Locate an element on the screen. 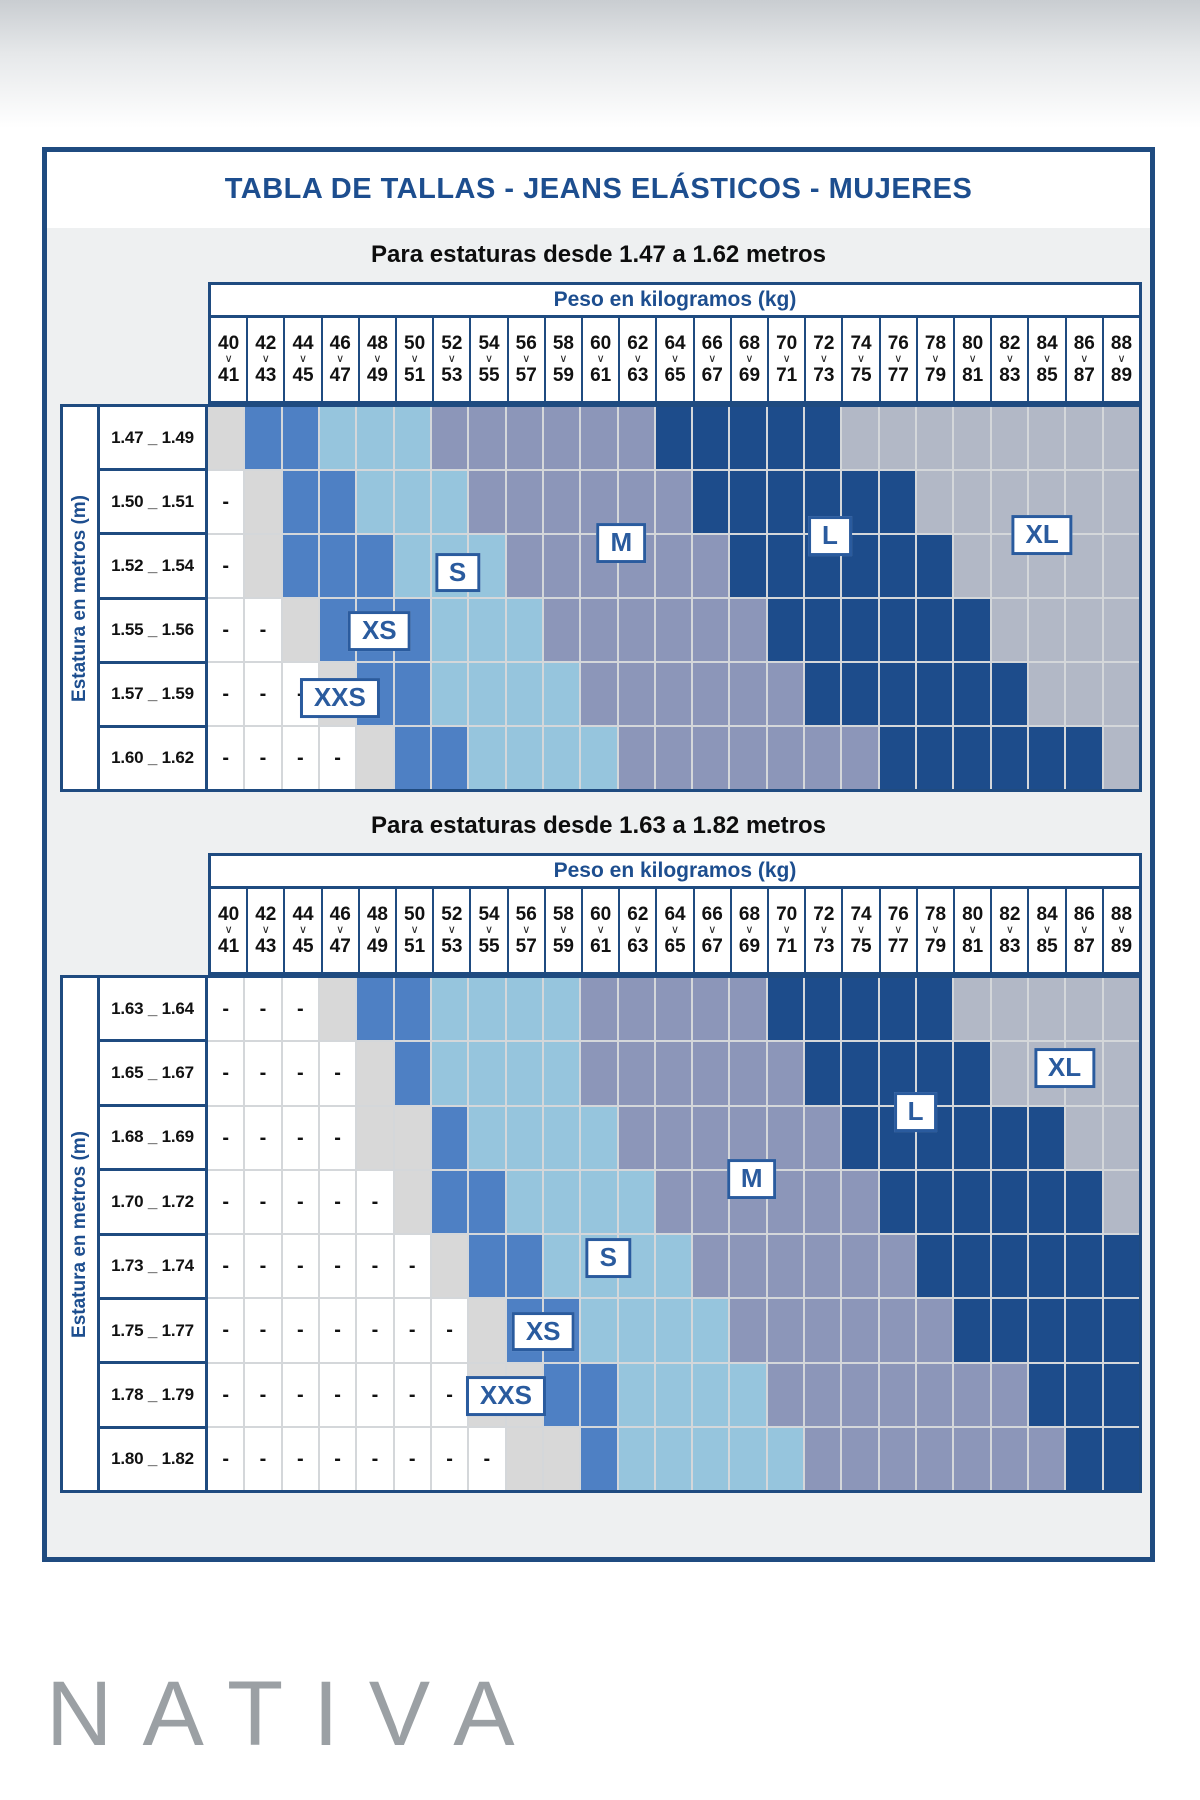 The width and height of the screenshot is (1200, 1800). weight-min: 56 is located at coordinates (526, 343).